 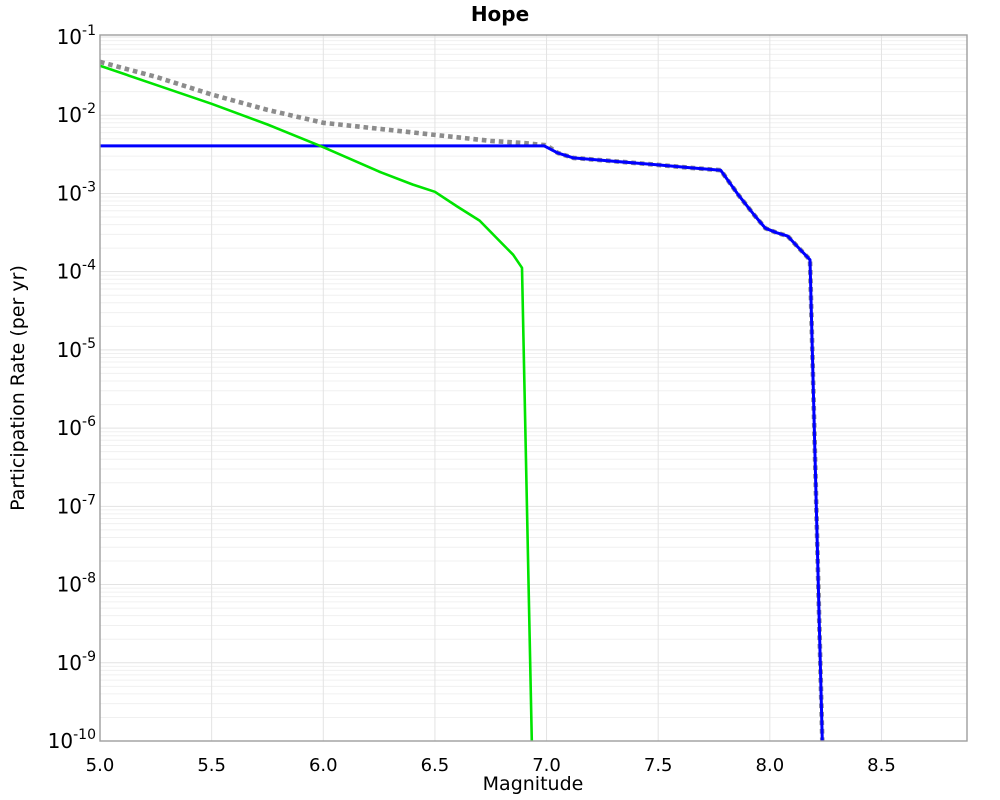 I want to click on y-tick-label: 10⁻⁸, so click(x=76, y=584).